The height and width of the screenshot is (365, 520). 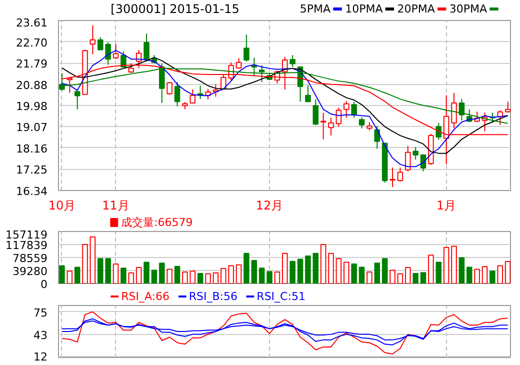 What do you see at coordinates (32, 149) in the screenshot?
I see `y-tick-label: 18.16` at bounding box center [32, 149].